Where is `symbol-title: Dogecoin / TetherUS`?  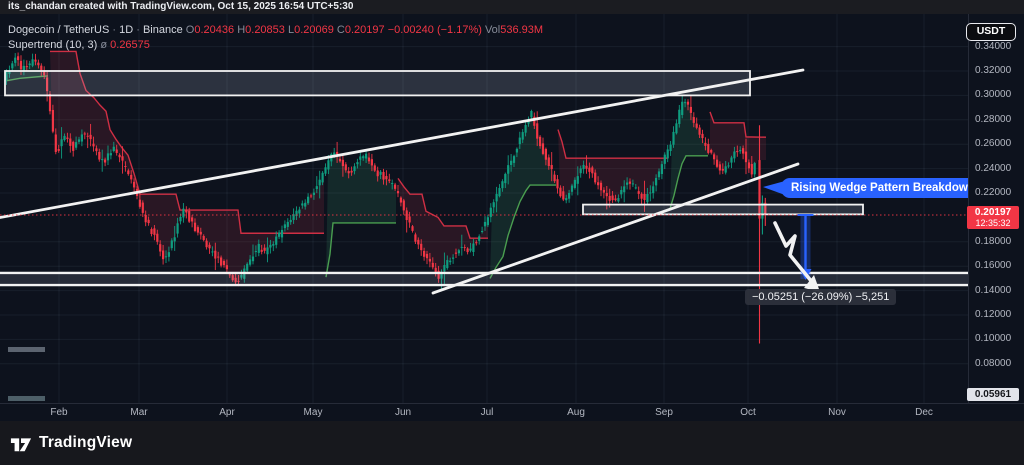
symbol-title: Dogecoin / TetherUS is located at coordinates (59, 30).